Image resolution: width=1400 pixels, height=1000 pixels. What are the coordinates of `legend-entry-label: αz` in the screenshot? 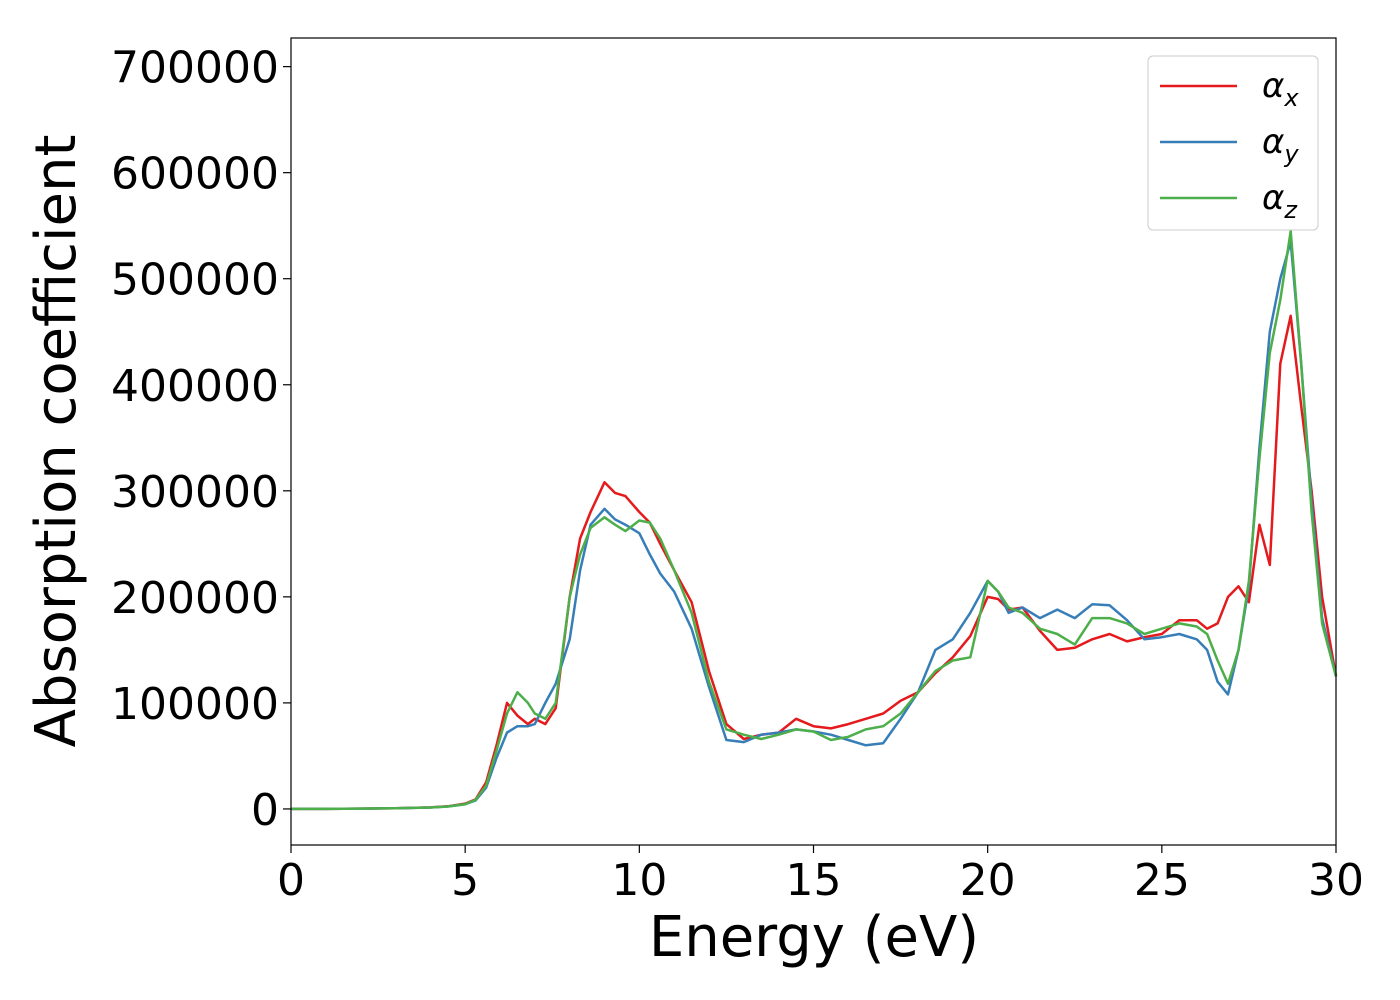 It's located at (1280, 201).